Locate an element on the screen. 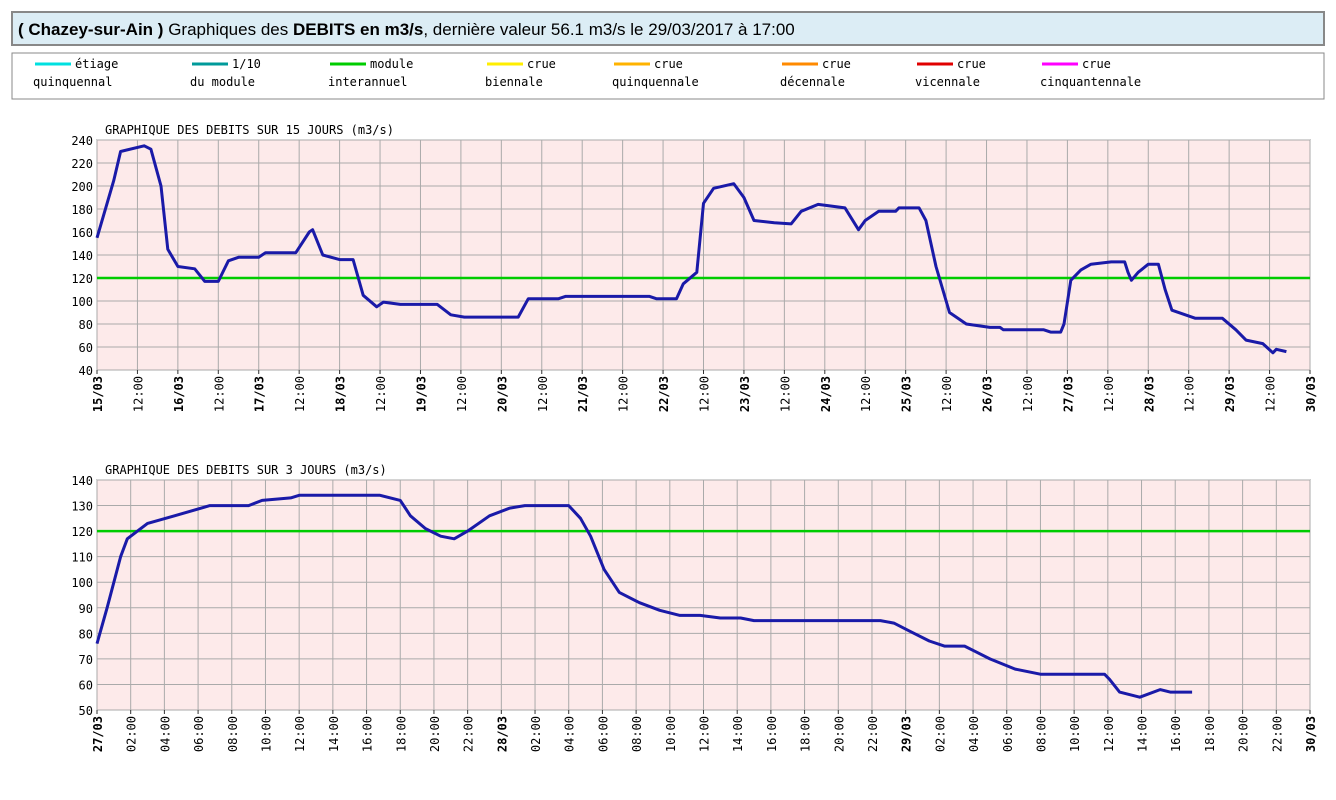 The height and width of the screenshot is (800, 1336). legend-label: module is located at coordinates (391, 64).